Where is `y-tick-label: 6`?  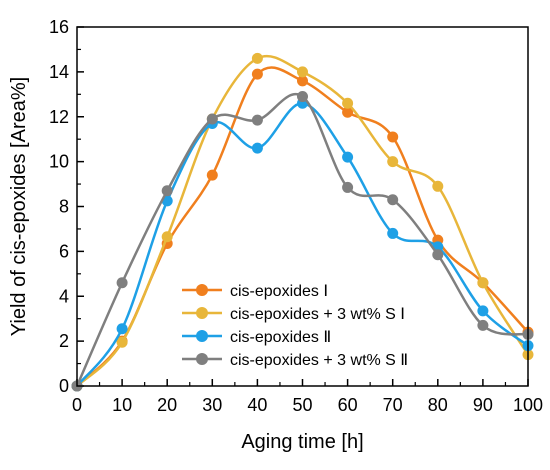
y-tick-label: 6 is located at coordinates (64, 251).